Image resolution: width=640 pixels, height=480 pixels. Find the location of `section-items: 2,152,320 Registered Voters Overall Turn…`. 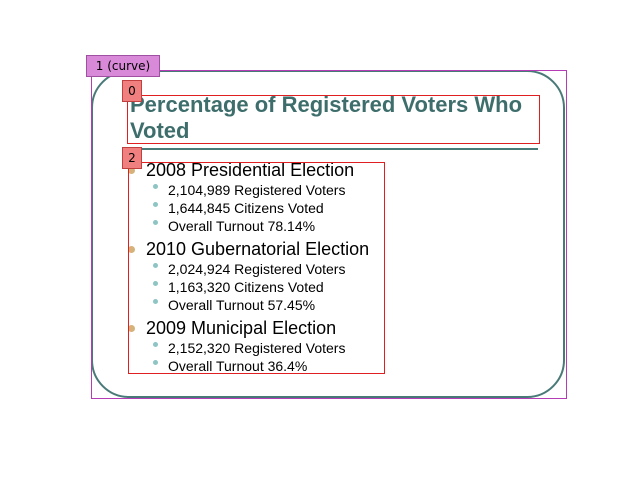

section-items: 2,152,320 Registered Voters Overall Turn… is located at coordinates (278, 357).